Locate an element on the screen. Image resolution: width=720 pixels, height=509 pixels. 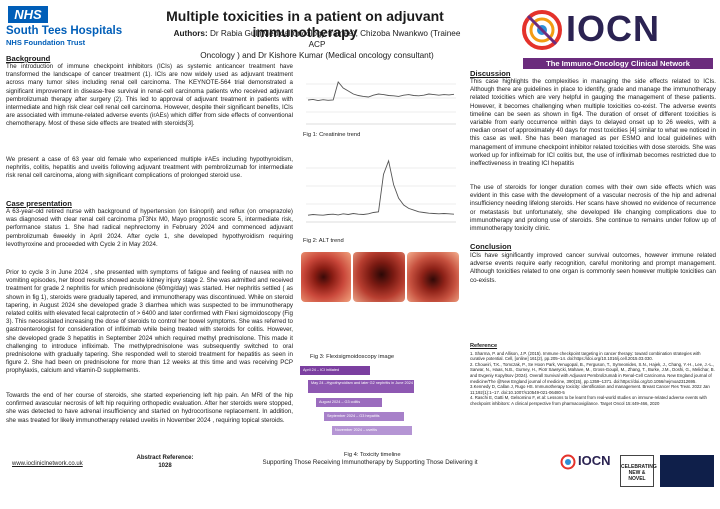
alt-series-line is located at coordinates (381, 187).